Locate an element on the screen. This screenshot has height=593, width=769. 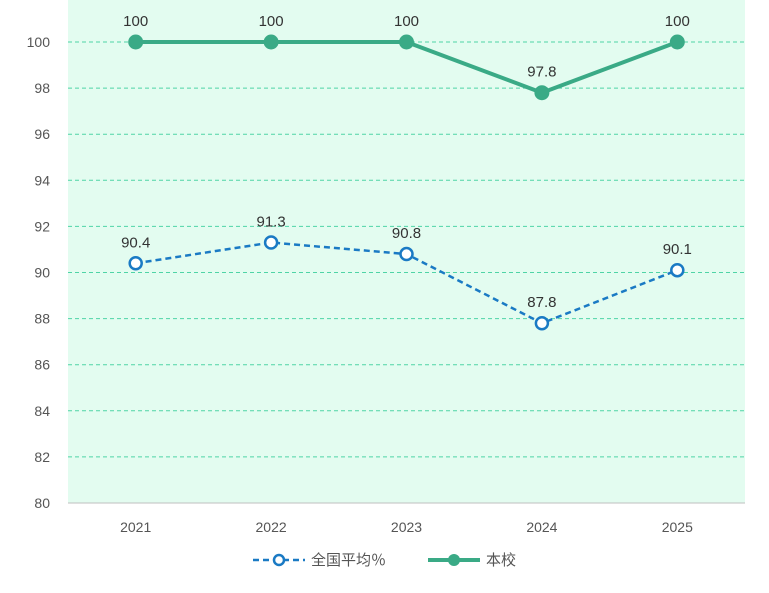
y-tick-label: 96 is located at coordinates (42, 134).